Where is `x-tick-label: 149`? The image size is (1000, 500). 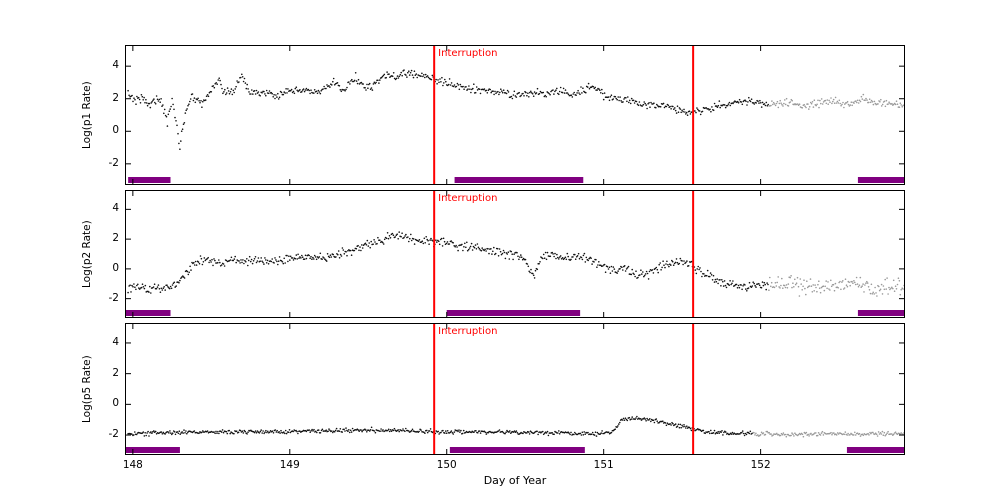 x-tick-label: 149 is located at coordinates (289, 465).